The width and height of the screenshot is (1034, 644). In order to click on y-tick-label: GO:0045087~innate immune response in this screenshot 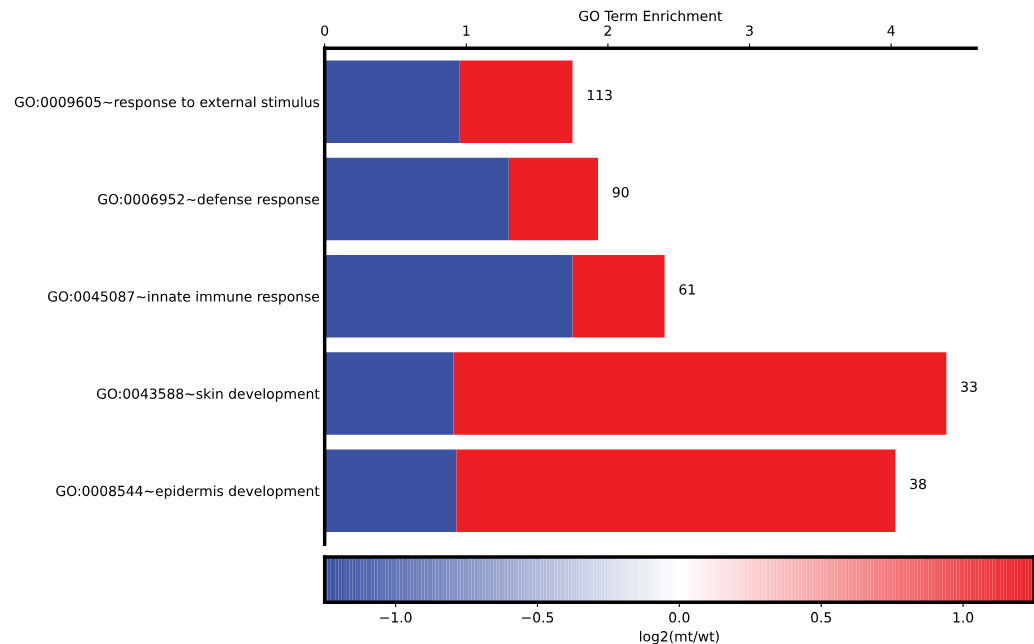, I will do `click(184, 297)`.